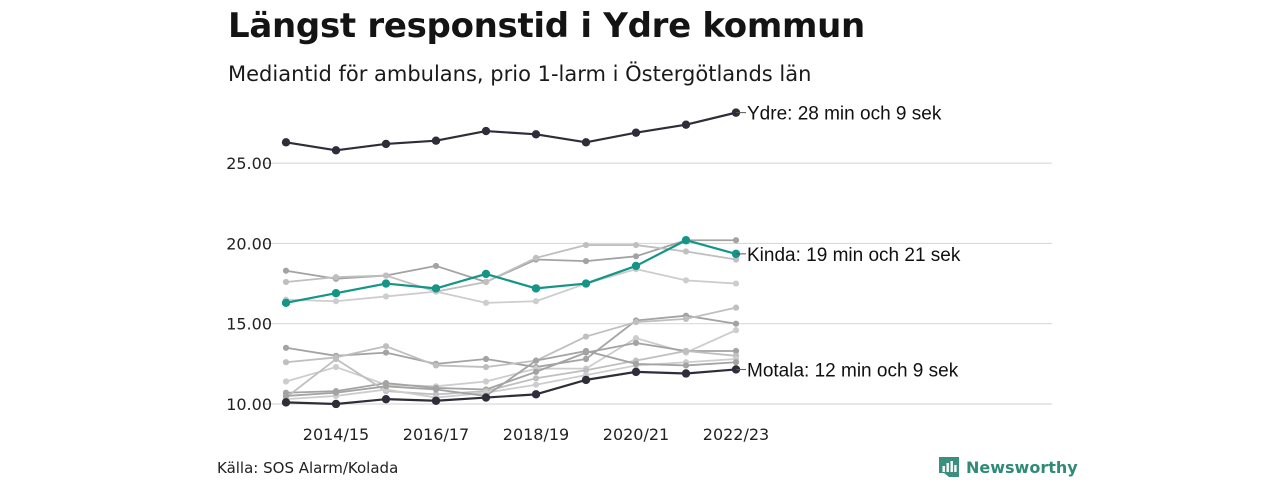 This screenshot has height=480, width=1280. What do you see at coordinates (736, 434) in the screenshot?
I see `x-tick-label: 2022/23` at bounding box center [736, 434].